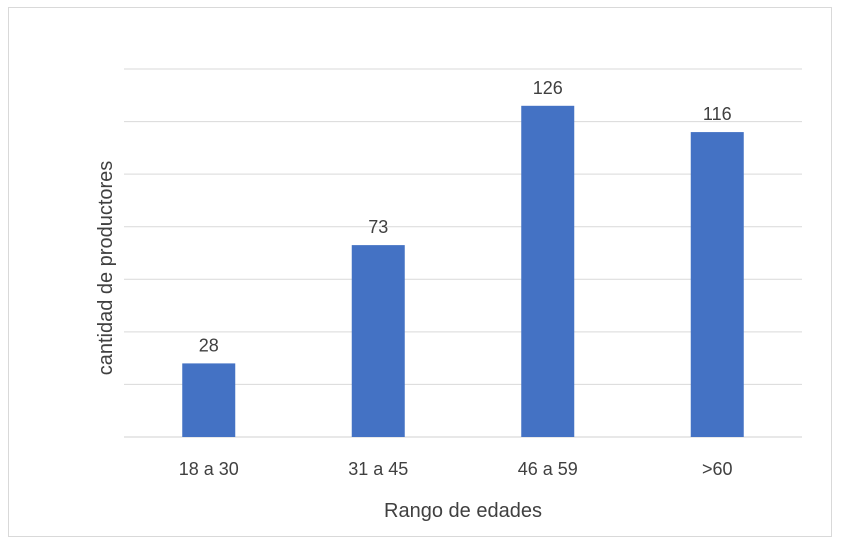  What do you see at coordinates (717, 469) in the screenshot?
I see `x-tick-label: >60` at bounding box center [717, 469].